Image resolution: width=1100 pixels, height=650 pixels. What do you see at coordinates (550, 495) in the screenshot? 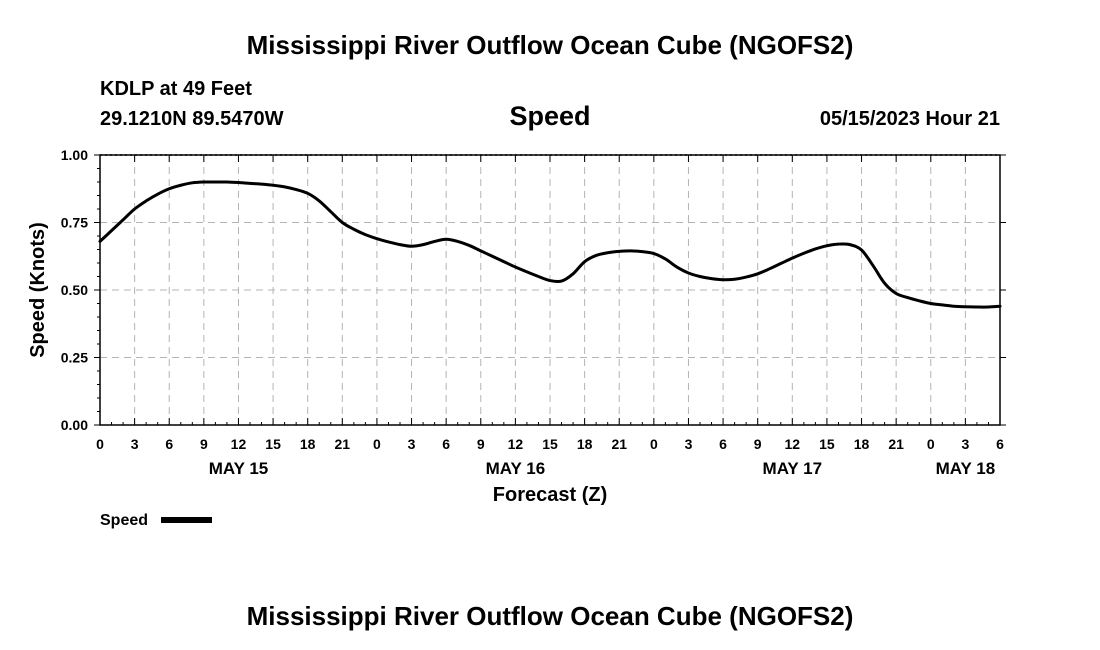
I see `x-axis-label: Forecast (Z)` at bounding box center [550, 495].